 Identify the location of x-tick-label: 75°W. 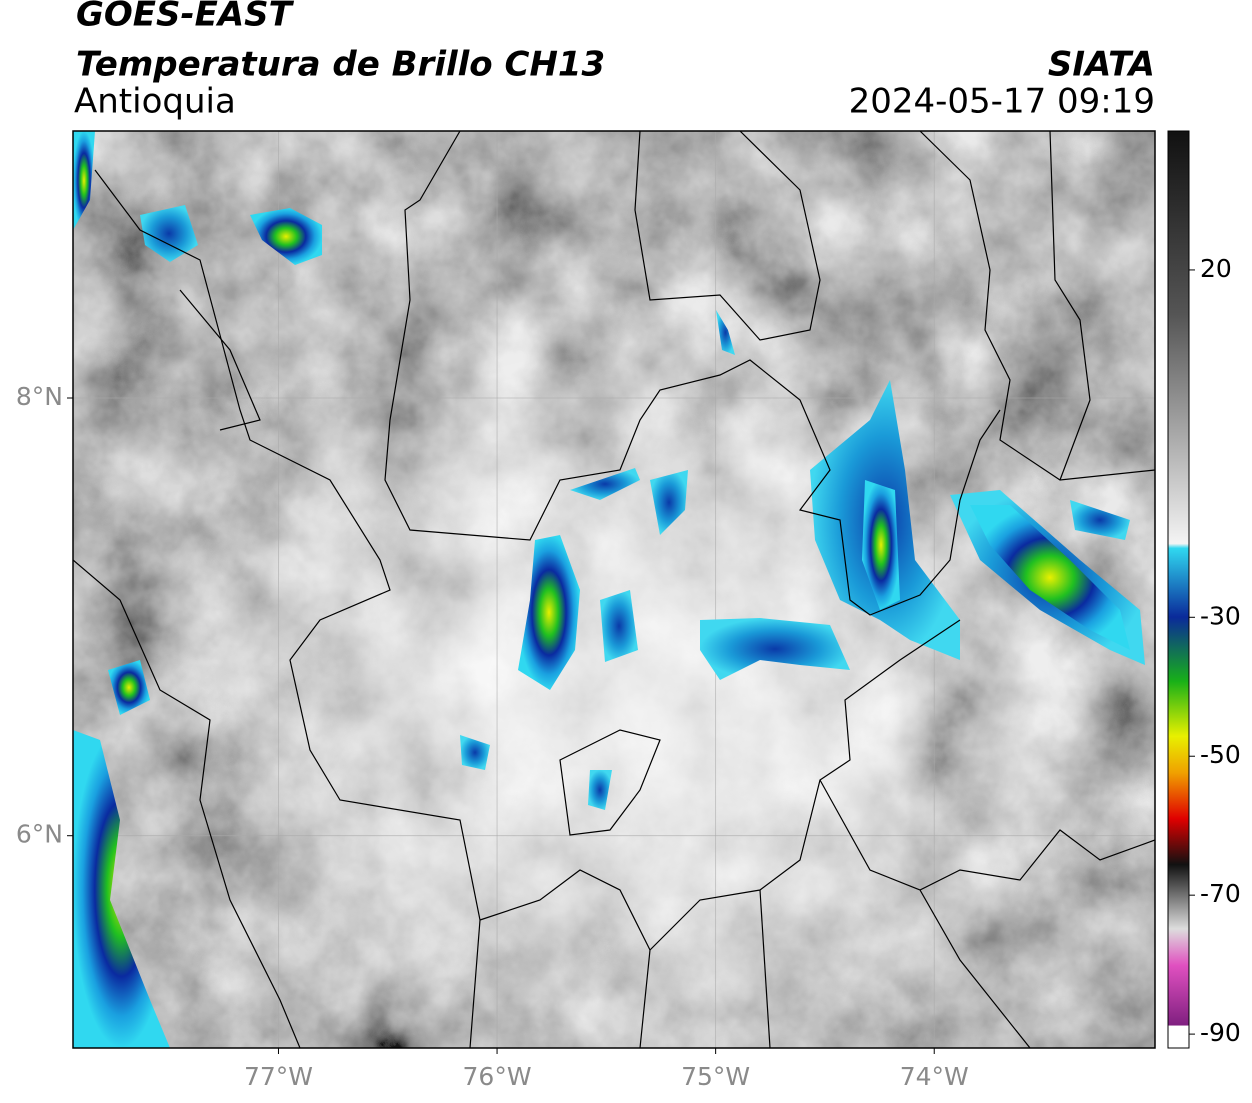
(715, 1076).